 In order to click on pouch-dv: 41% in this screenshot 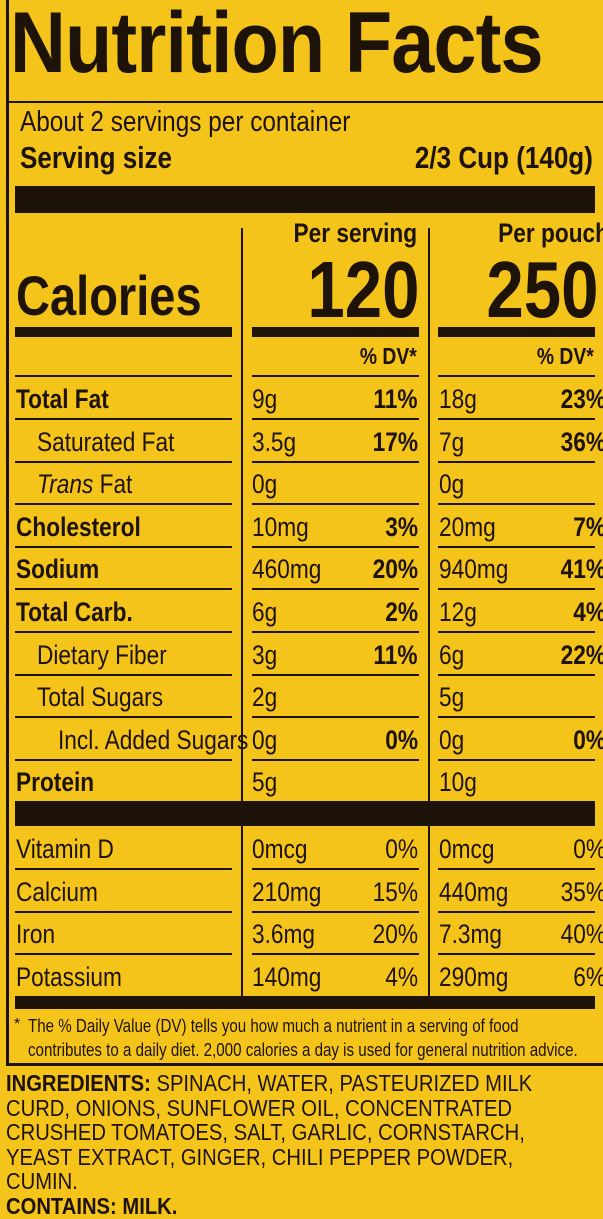, I will do `click(581, 569)`.